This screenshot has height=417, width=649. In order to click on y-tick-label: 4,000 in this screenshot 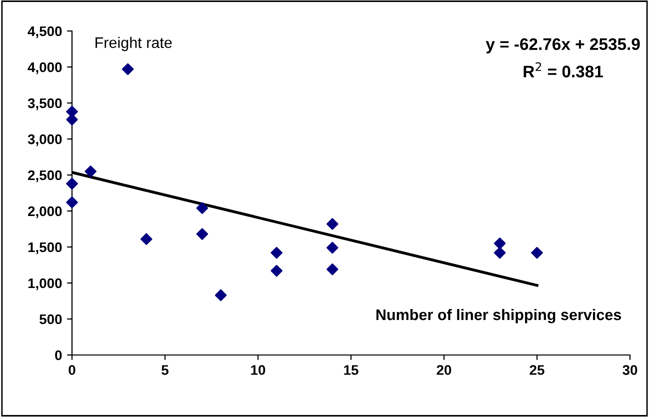, I will do `click(45, 68)`.